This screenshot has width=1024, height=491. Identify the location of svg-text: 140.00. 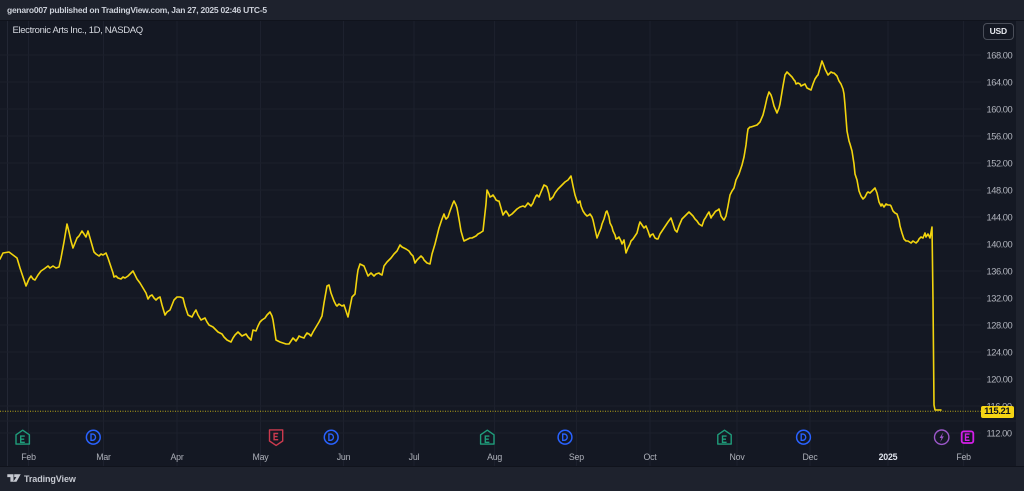
(1000, 244).